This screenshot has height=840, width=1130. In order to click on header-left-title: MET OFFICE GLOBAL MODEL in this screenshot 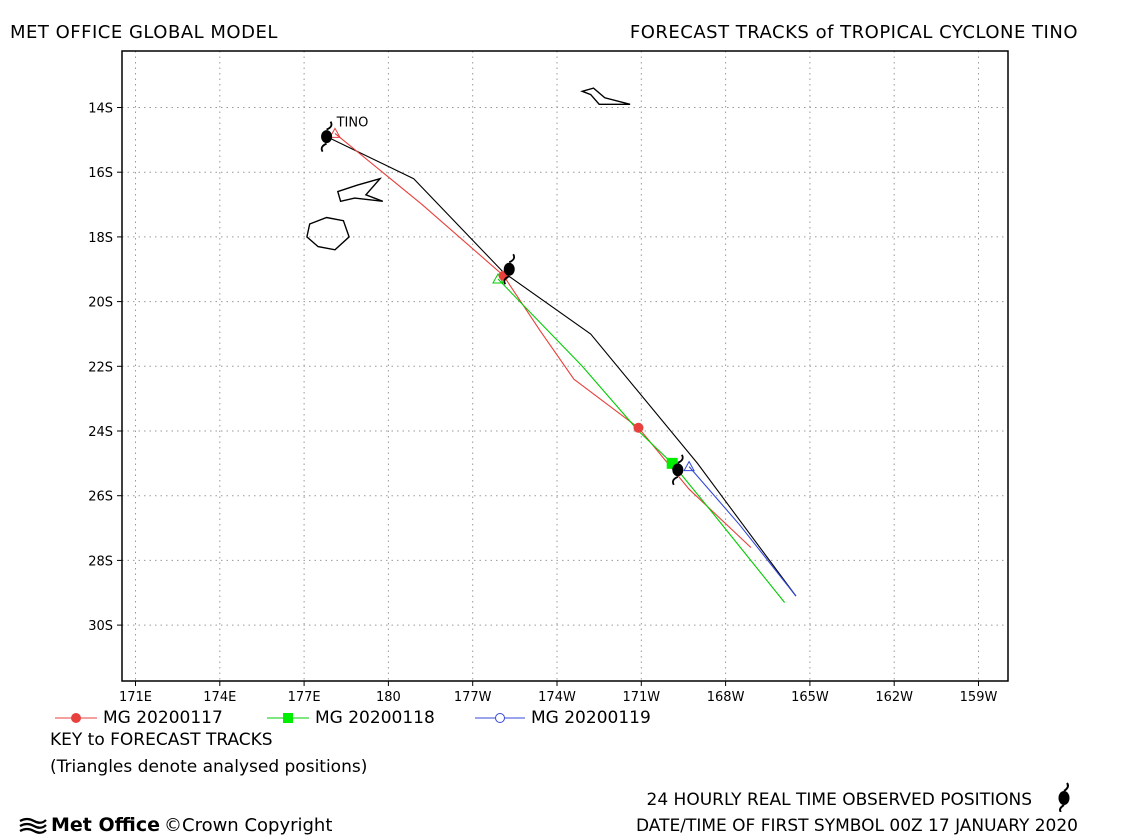, I will do `click(144, 32)`.